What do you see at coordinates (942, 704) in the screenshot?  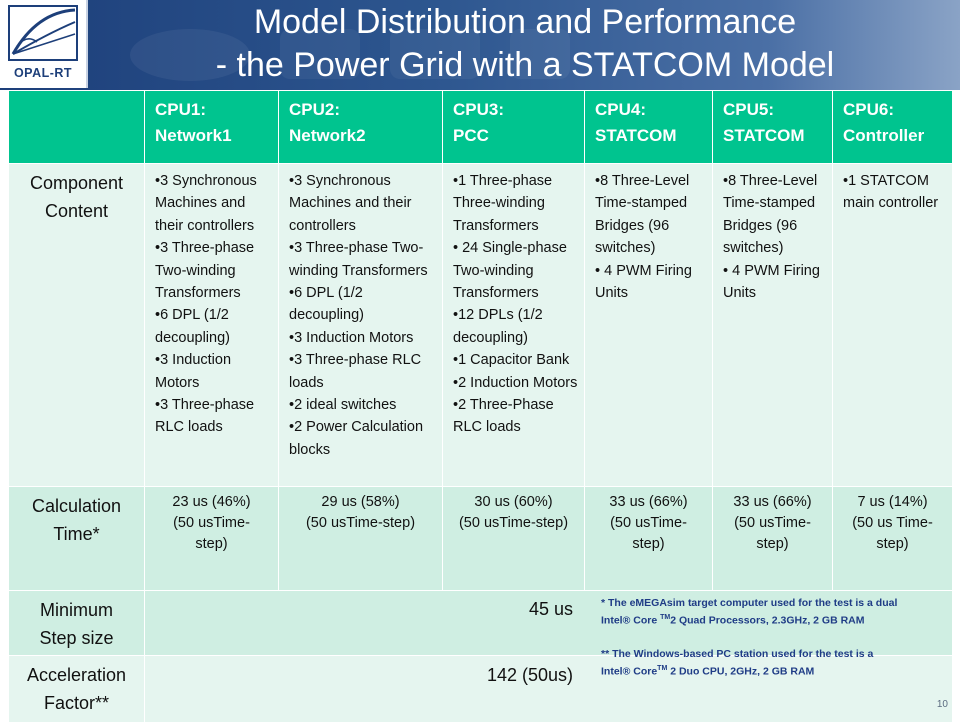 I see `page-number: 10` at bounding box center [942, 704].